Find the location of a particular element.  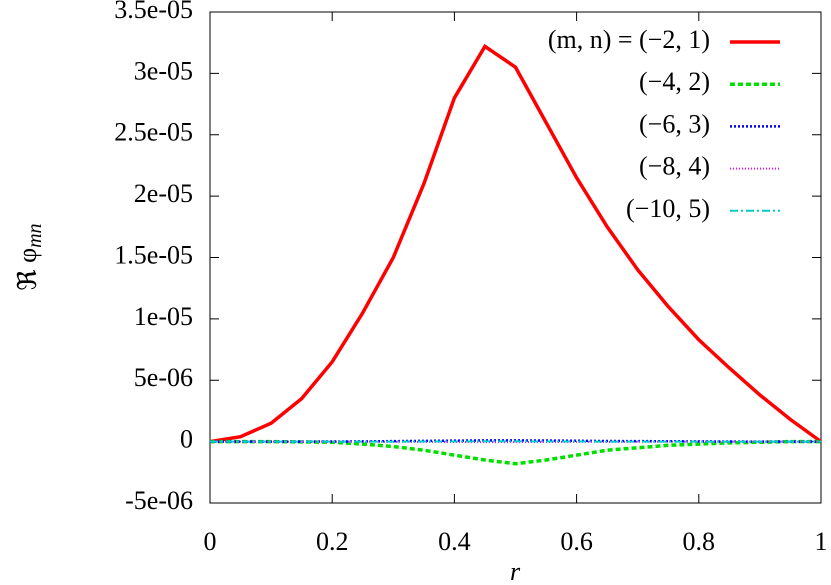

series-line is located at coordinates (515, 452).